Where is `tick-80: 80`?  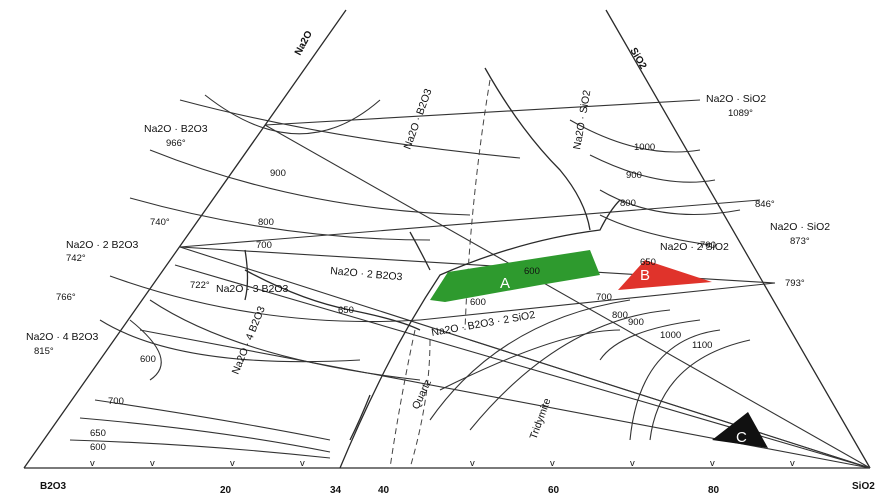 tick-80: 80 is located at coordinates (714, 490).